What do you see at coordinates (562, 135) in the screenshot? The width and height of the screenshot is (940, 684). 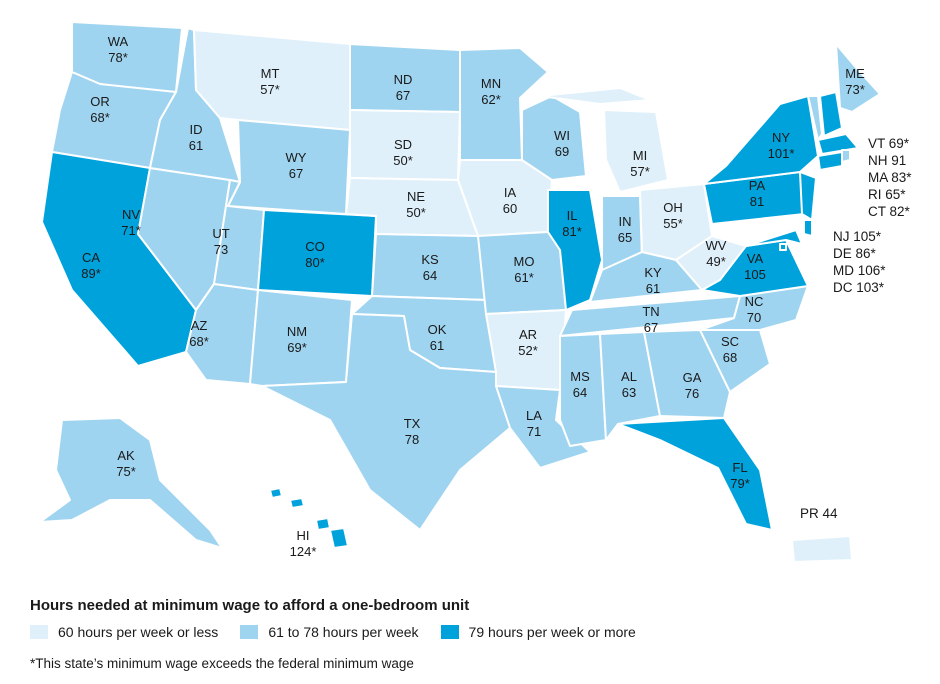 I see `state-abbr-wi: WI` at bounding box center [562, 135].